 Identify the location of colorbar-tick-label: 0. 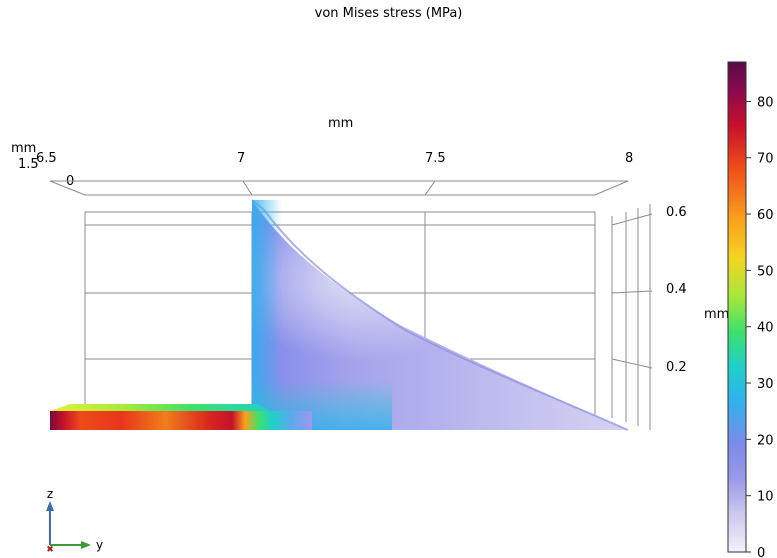
(761, 552).